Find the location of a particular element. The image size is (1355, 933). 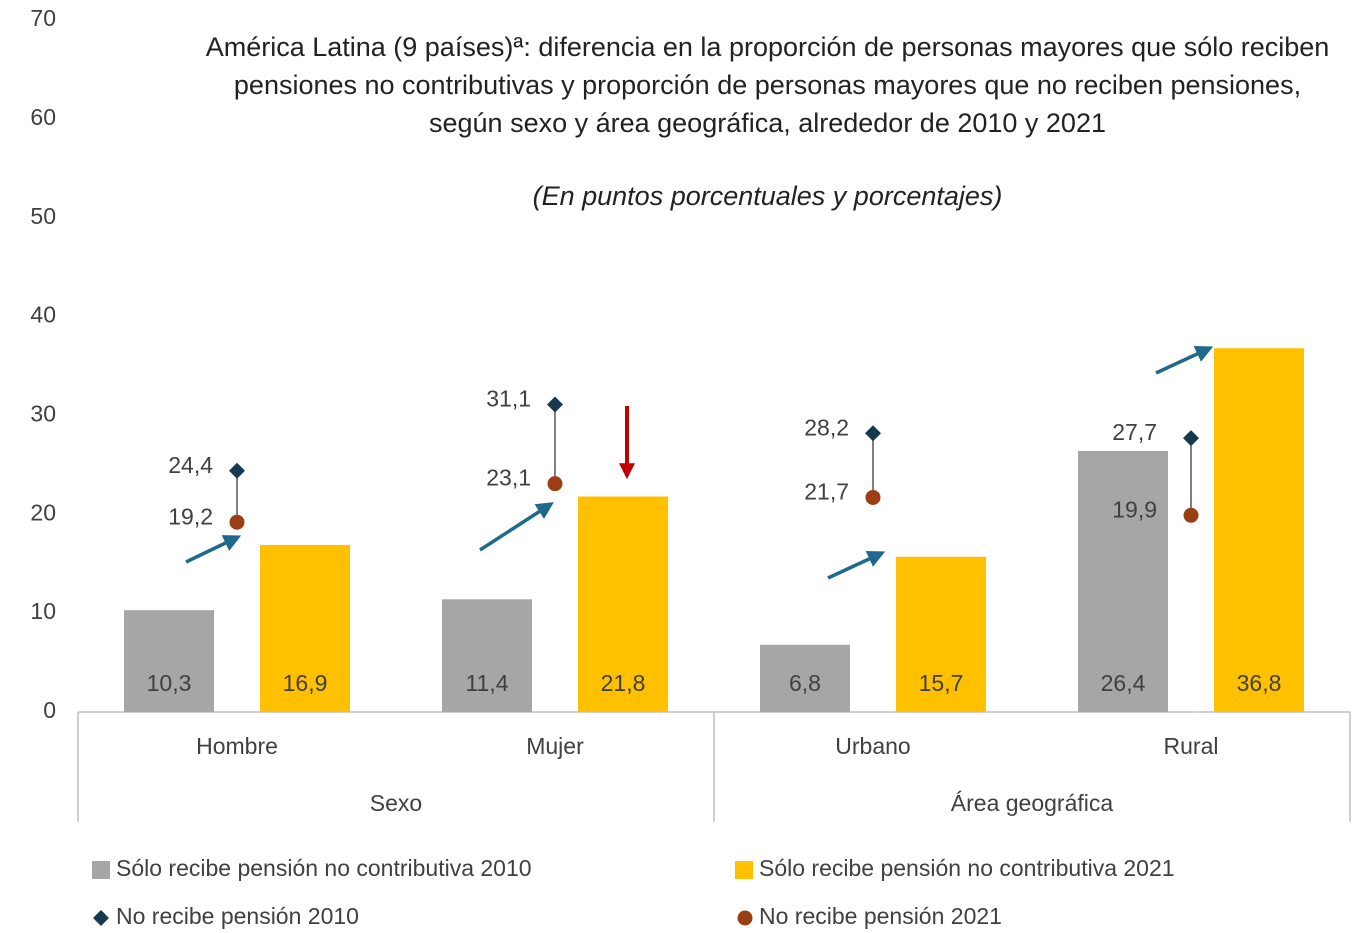

y-tick-label: 0 is located at coordinates (49, 710).